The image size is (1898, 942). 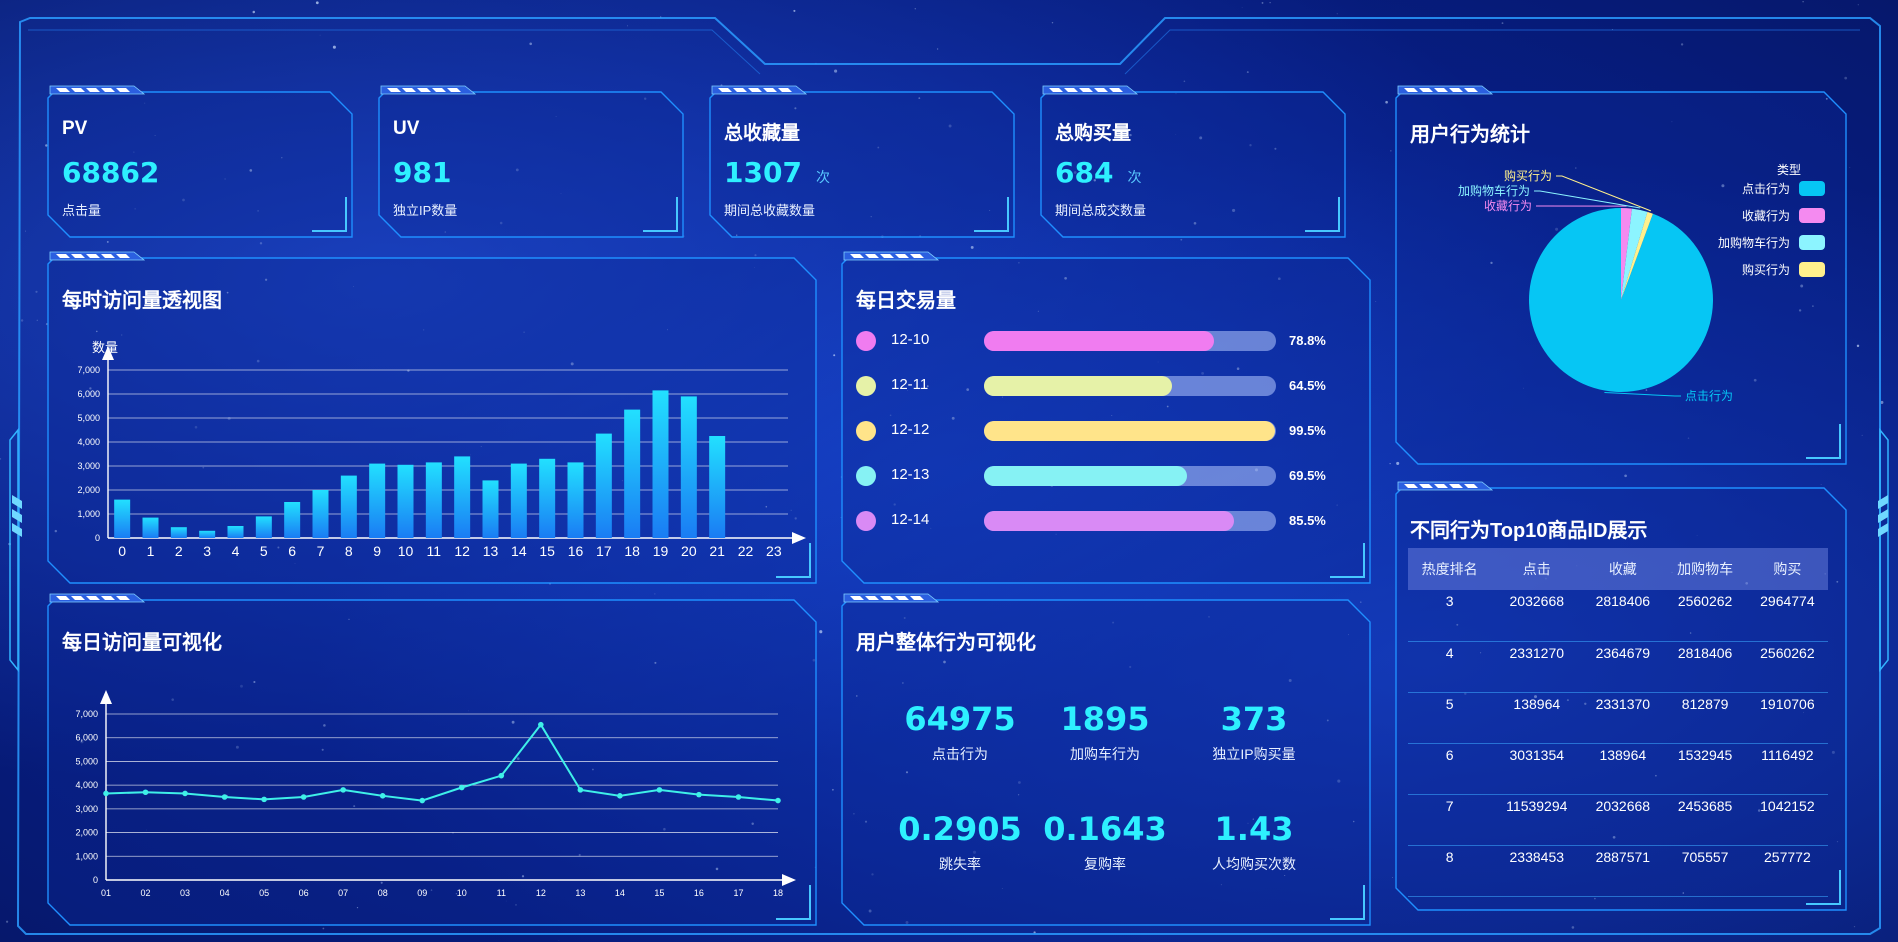 What do you see at coordinates (1705, 871) in the screenshot?
I see `table-cell: 705557` at bounding box center [1705, 871].